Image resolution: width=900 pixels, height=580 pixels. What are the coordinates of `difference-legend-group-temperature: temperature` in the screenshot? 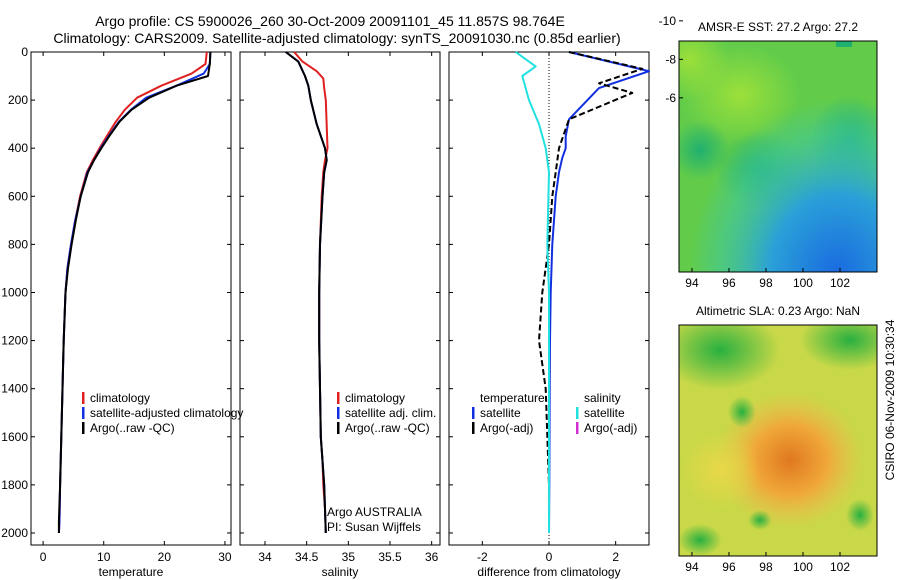 It's located at (512, 398).